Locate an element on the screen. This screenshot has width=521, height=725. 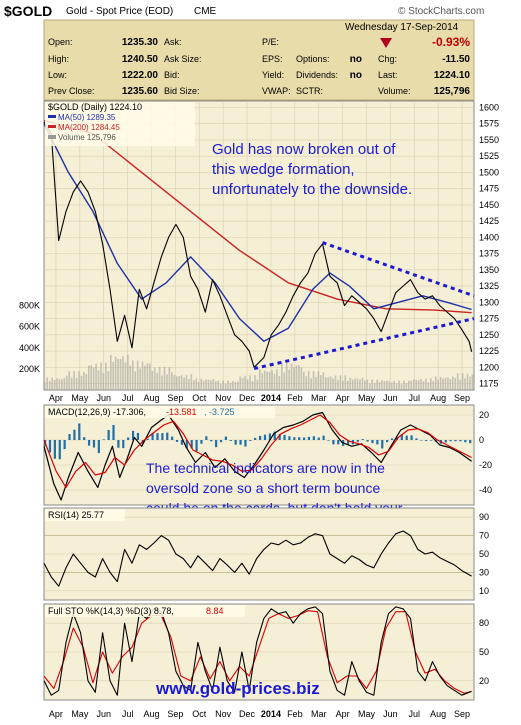
wedge-lower-trendline is located at coordinates (364, 344).